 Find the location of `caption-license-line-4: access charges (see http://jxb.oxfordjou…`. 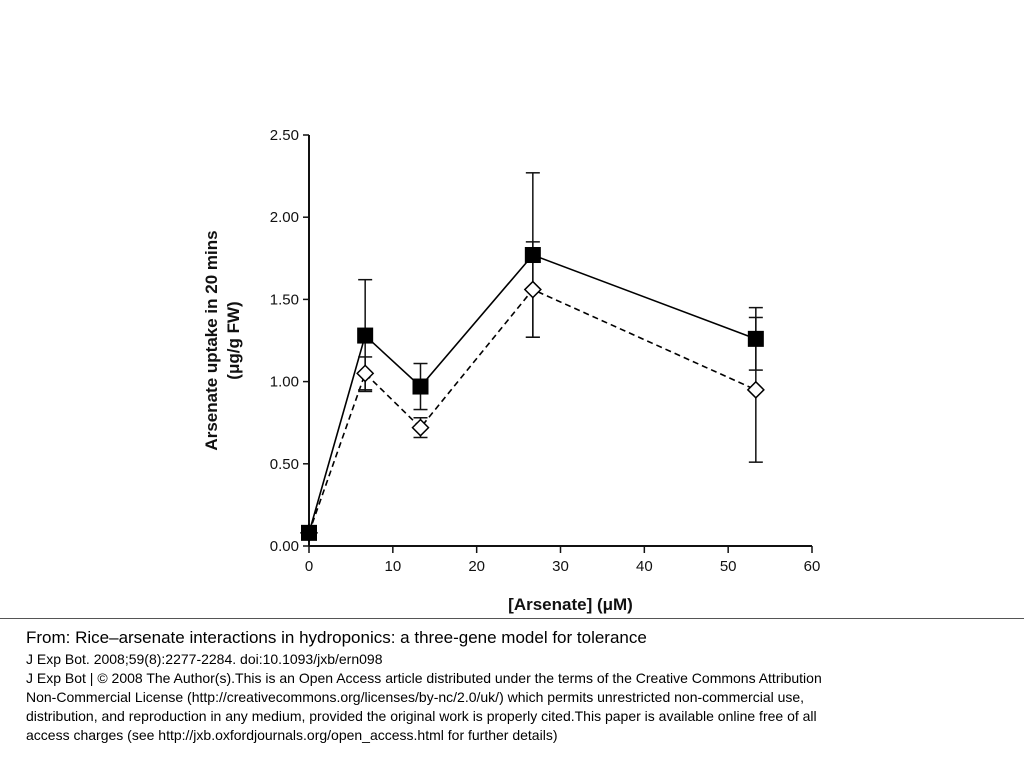

caption-license-line-4: access charges (see http://jxb.oxfordjou… is located at coordinates (519, 735).